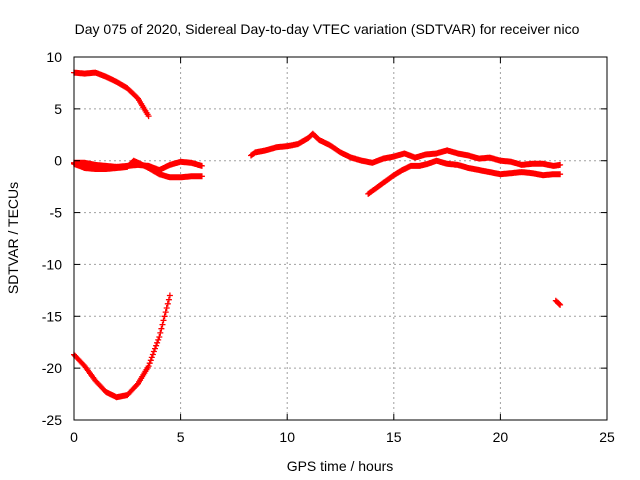 The image size is (640, 480). Describe the element at coordinates (74, 437) in the screenshot. I see `x-tick-label: 0` at that location.